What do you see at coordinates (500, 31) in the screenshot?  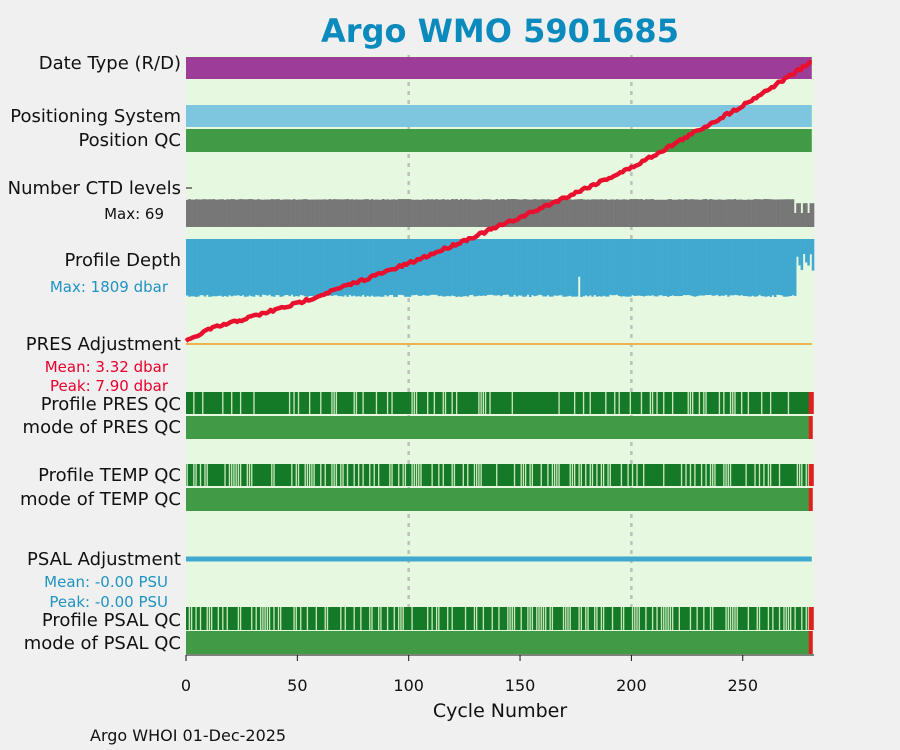 I see `chart-title: Argo WMO 5901685` at bounding box center [500, 31].